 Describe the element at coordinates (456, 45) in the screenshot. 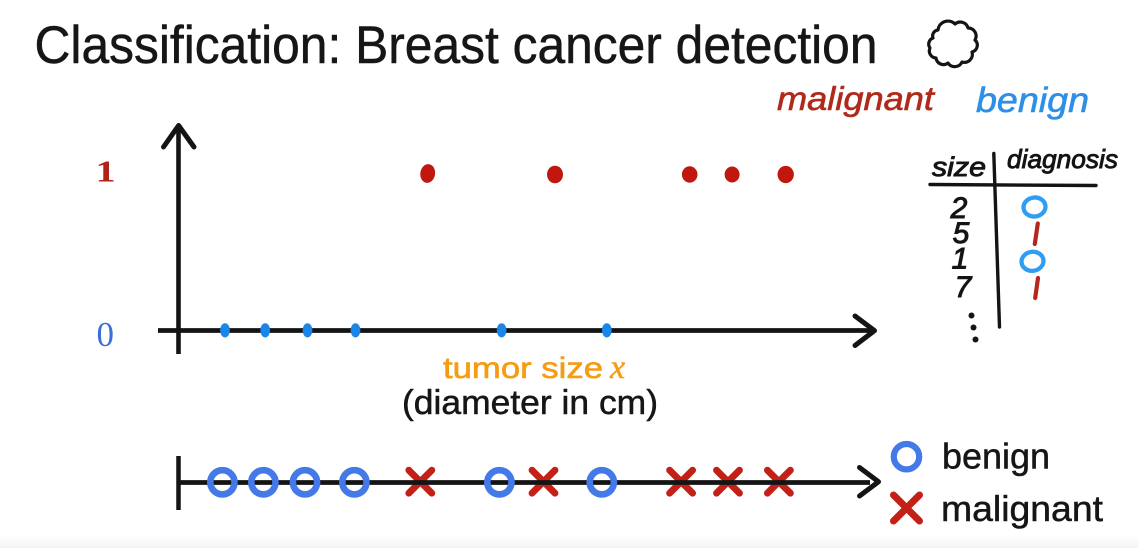

I see `svg-text:Classification: Breast cancer: Classification: Breast cancer detection` at that location.